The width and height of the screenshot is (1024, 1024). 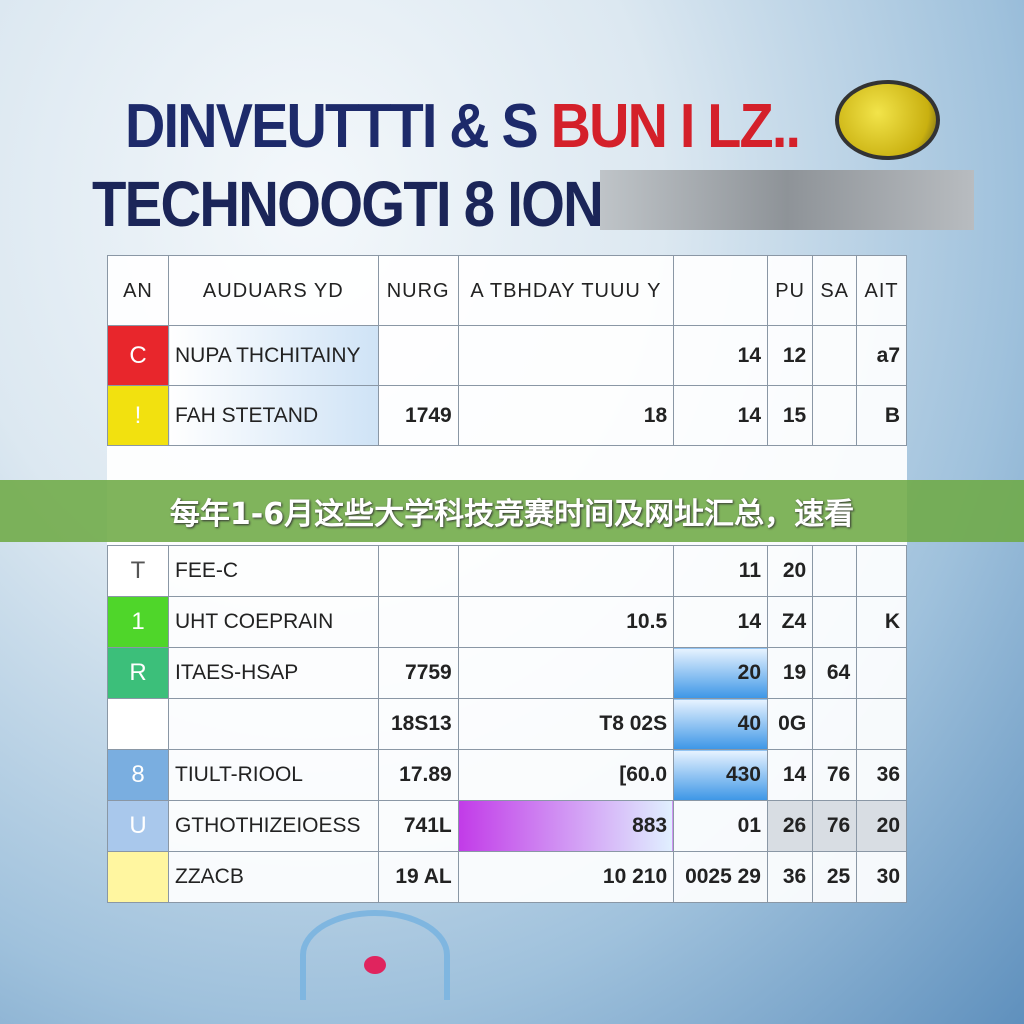 What do you see at coordinates (720, 877) in the screenshot?
I see `table-cell: 0025 29` at bounding box center [720, 877].